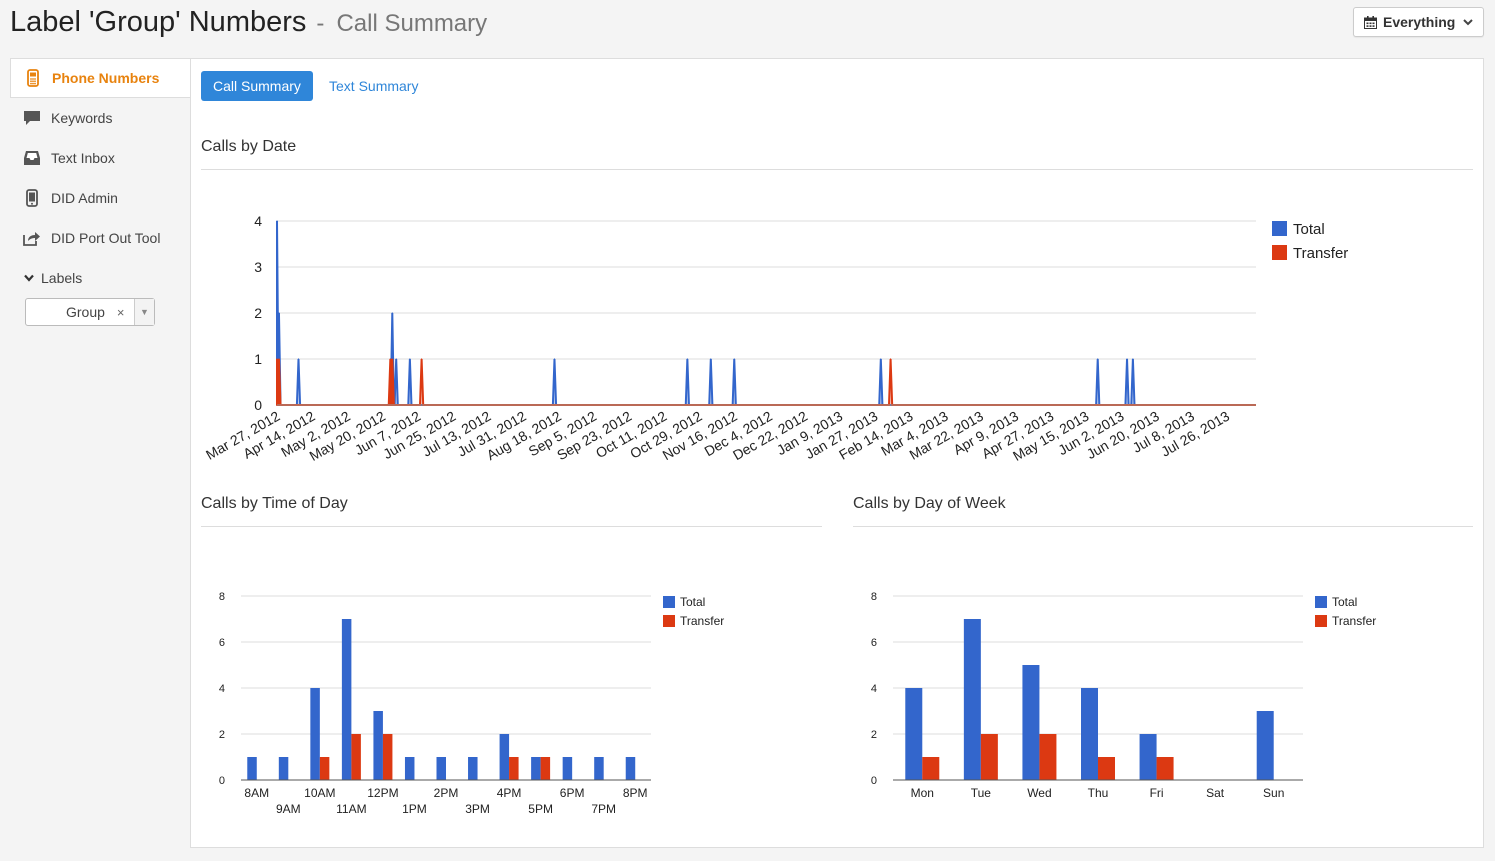 Image resolution: width=1495 pixels, height=861 pixels. What do you see at coordinates (85, 312) in the screenshot?
I see `label-group-value: Group` at bounding box center [85, 312].